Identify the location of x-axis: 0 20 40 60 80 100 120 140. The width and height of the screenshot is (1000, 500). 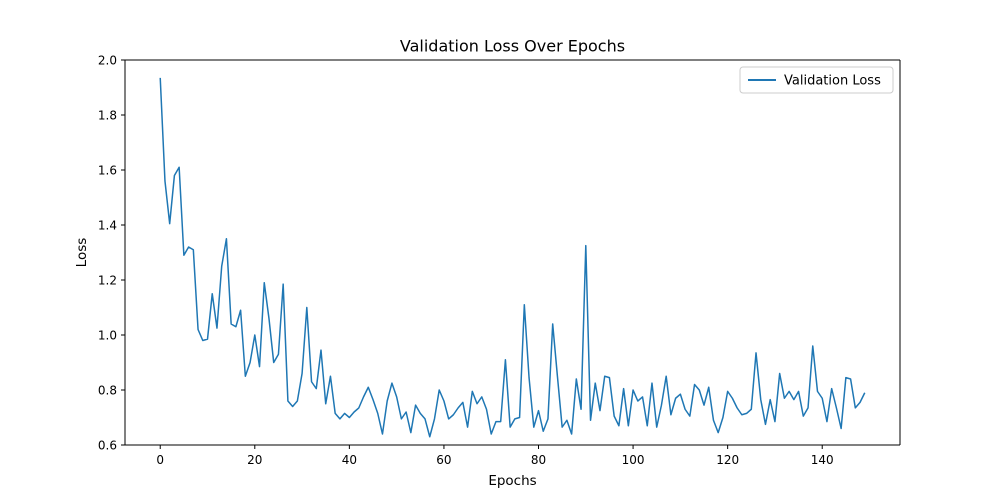
(495, 456).